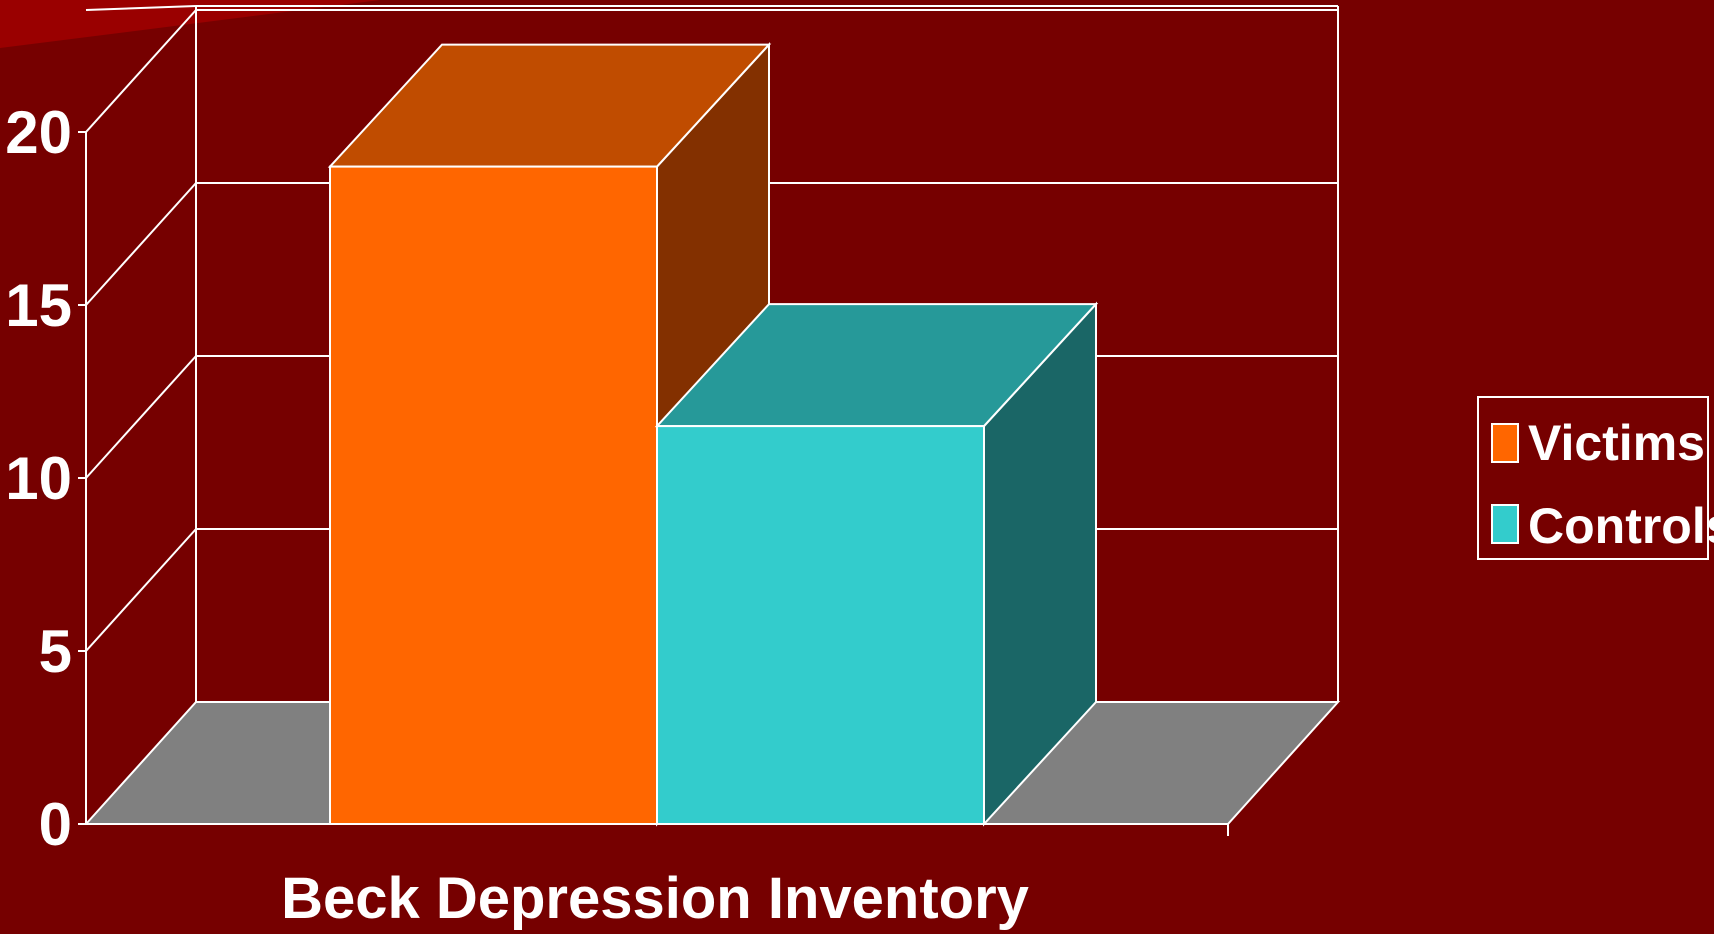  Describe the element at coordinates (493, 495) in the screenshot. I see `bar-front-victims` at that location.